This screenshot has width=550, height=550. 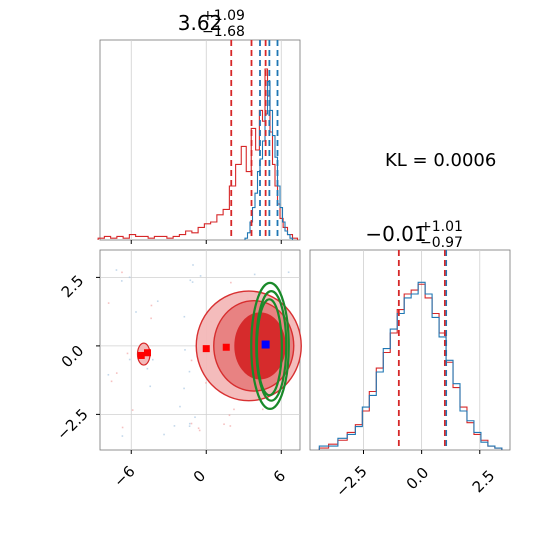 What do you see at coordinates (124, 476) in the screenshot?
I see `x-tick-label: −6` at bounding box center [124, 476].